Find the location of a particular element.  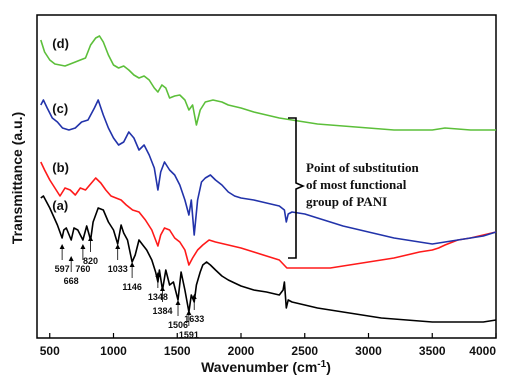

peak-label-1591: 1591 is located at coordinates (189, 335).